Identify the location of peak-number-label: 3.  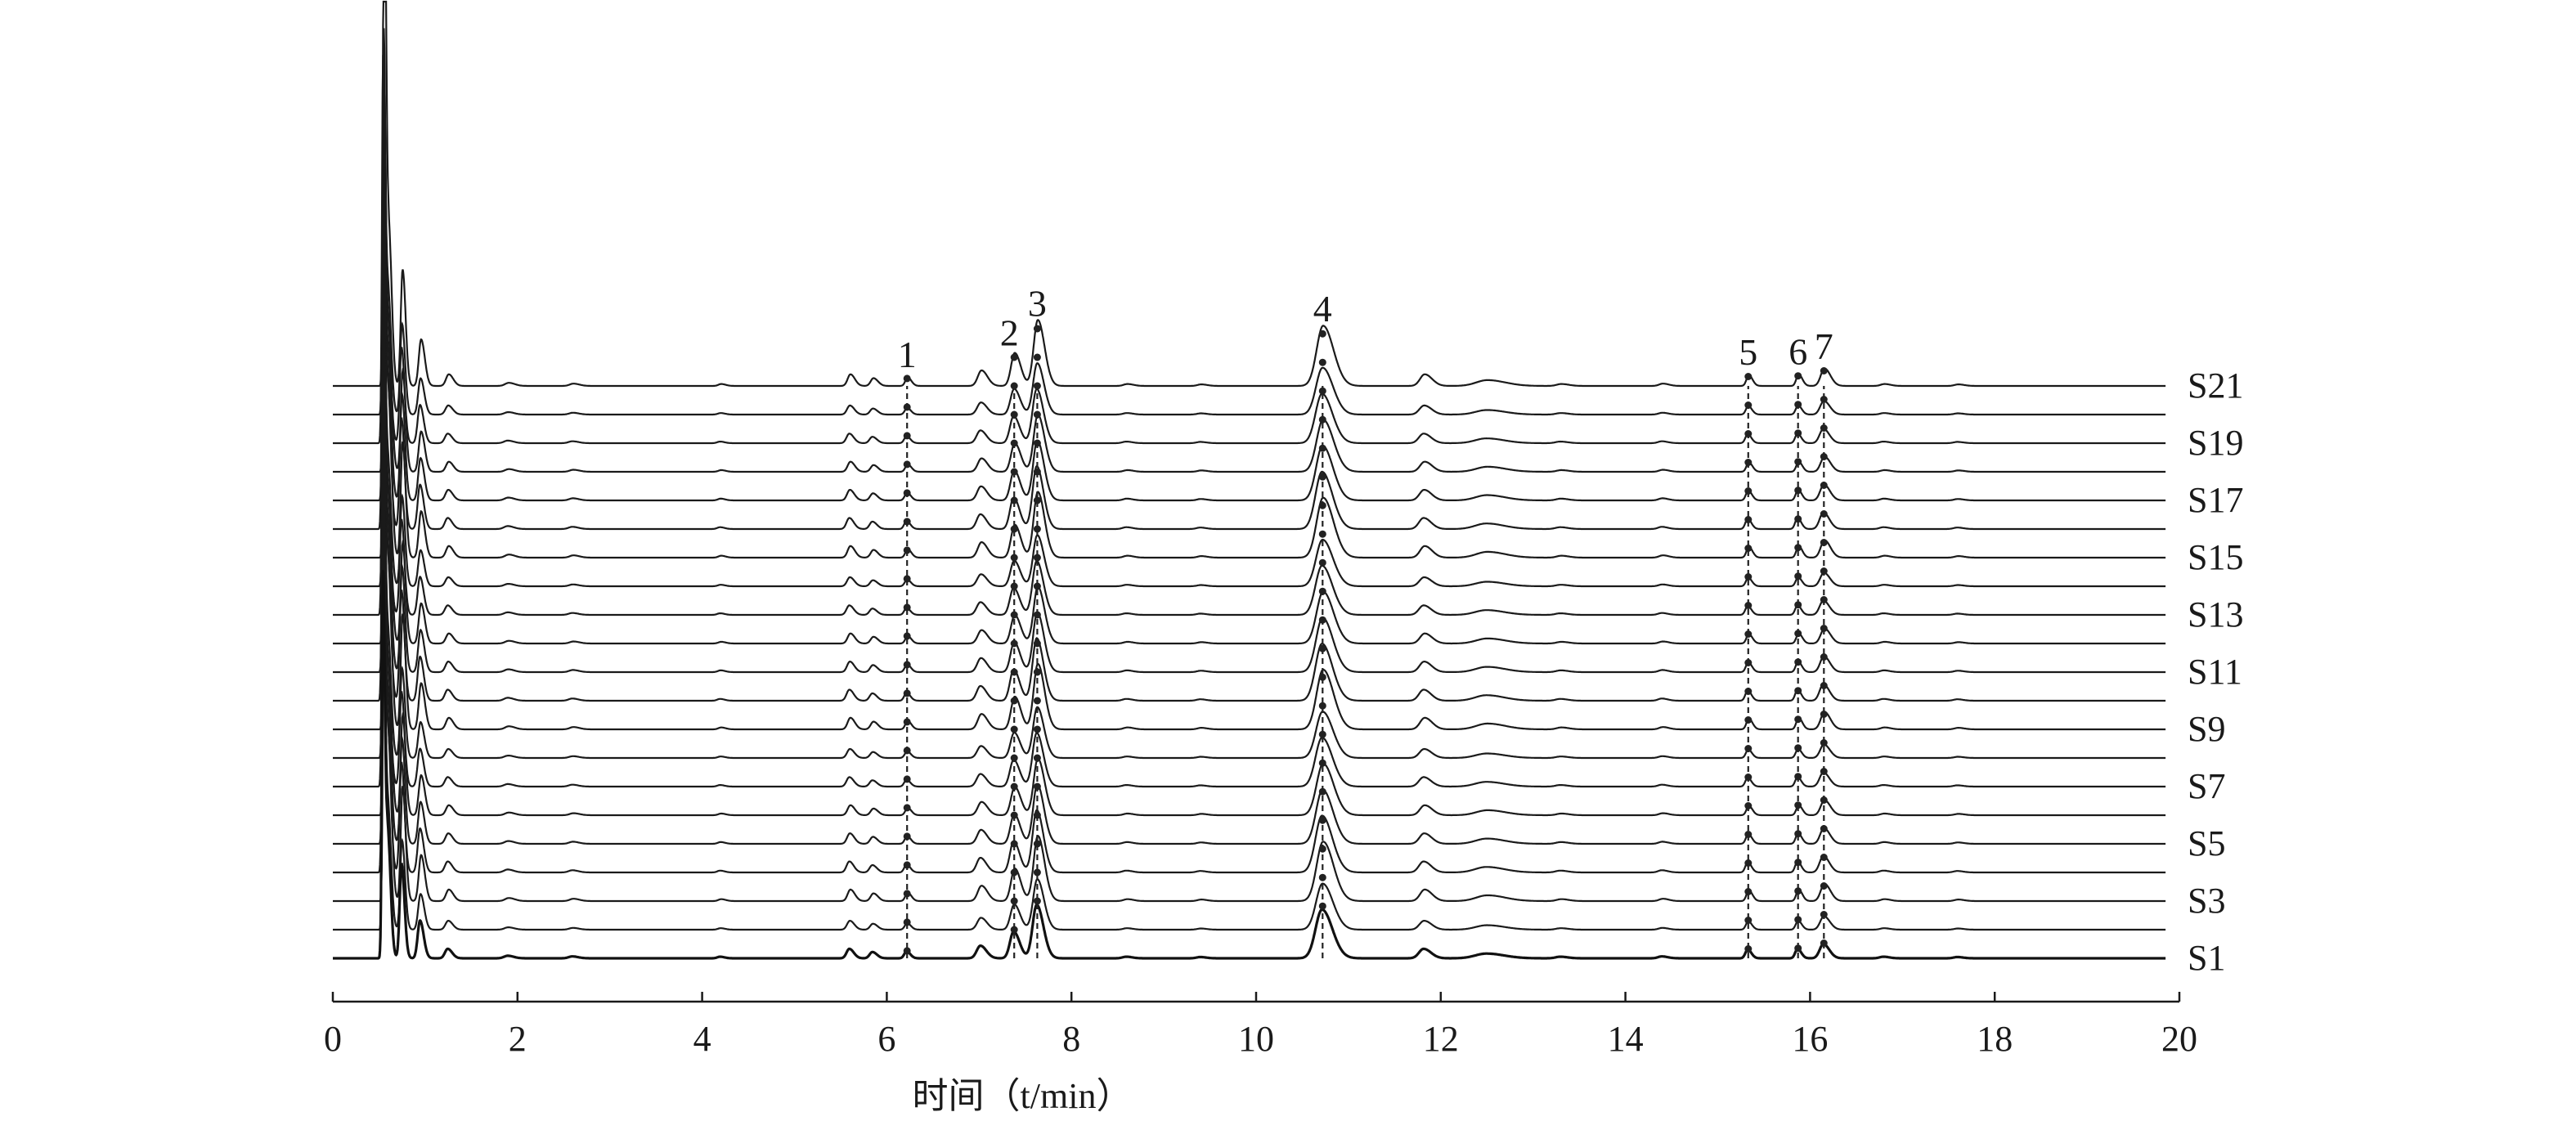
(1037, 304).